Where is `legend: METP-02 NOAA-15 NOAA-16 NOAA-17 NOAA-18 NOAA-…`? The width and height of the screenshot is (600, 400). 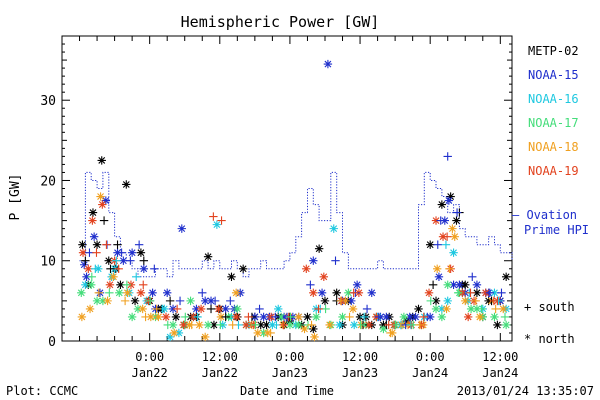
legend: METP-02 NOAA-15 NOAA-16 NOAA-17 NOAA-18 NOAA-… is located at coordinates (550, 195).